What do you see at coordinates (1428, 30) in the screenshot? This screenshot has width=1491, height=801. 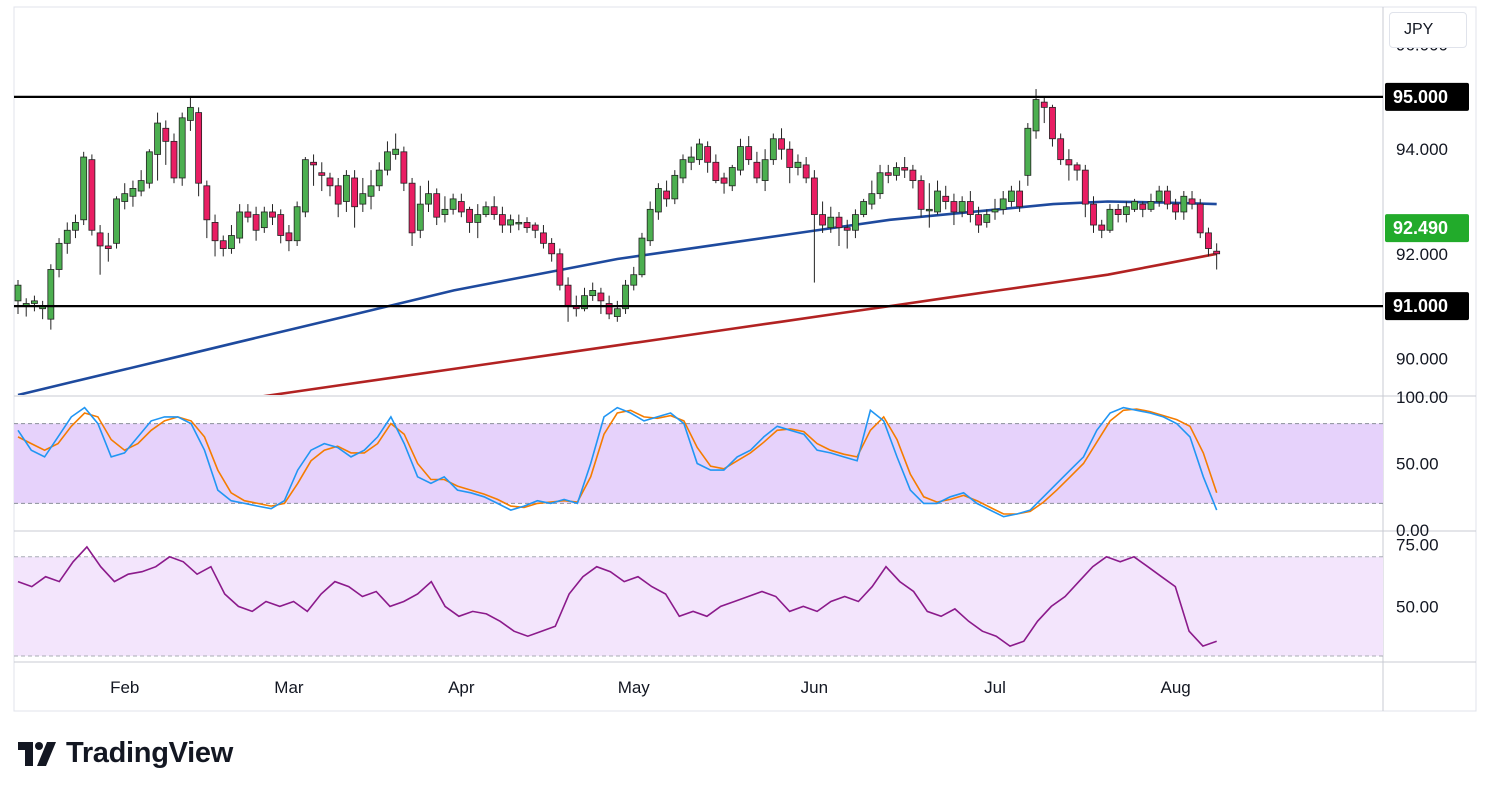 I see `currency-label: JPY` at bounding box center [1428, 30].